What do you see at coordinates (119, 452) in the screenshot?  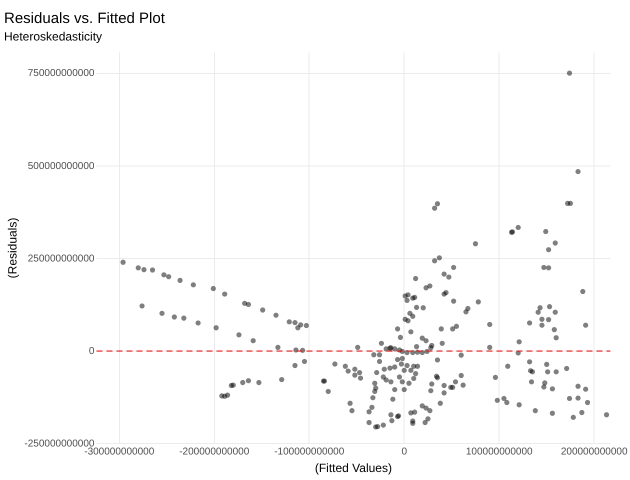 I see `x-tick-label: -300000000000` at bounding box center [119, 452].